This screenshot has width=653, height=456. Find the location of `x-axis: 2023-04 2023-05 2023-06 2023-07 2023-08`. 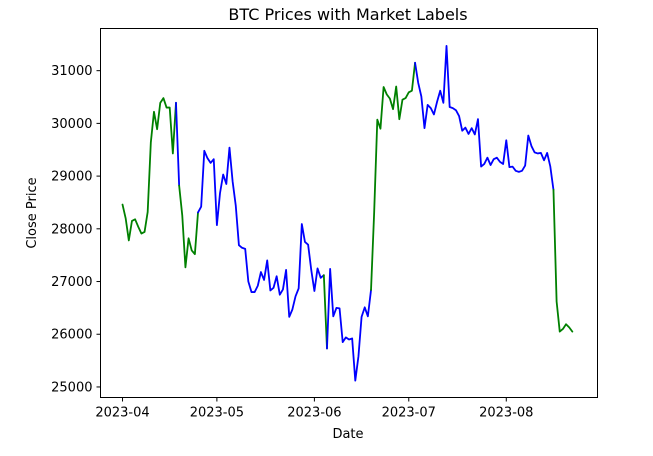

x-axis: 2023-04 2023-05 2023-06 2023-07 2023-08 is located at coordinates (314, 409).